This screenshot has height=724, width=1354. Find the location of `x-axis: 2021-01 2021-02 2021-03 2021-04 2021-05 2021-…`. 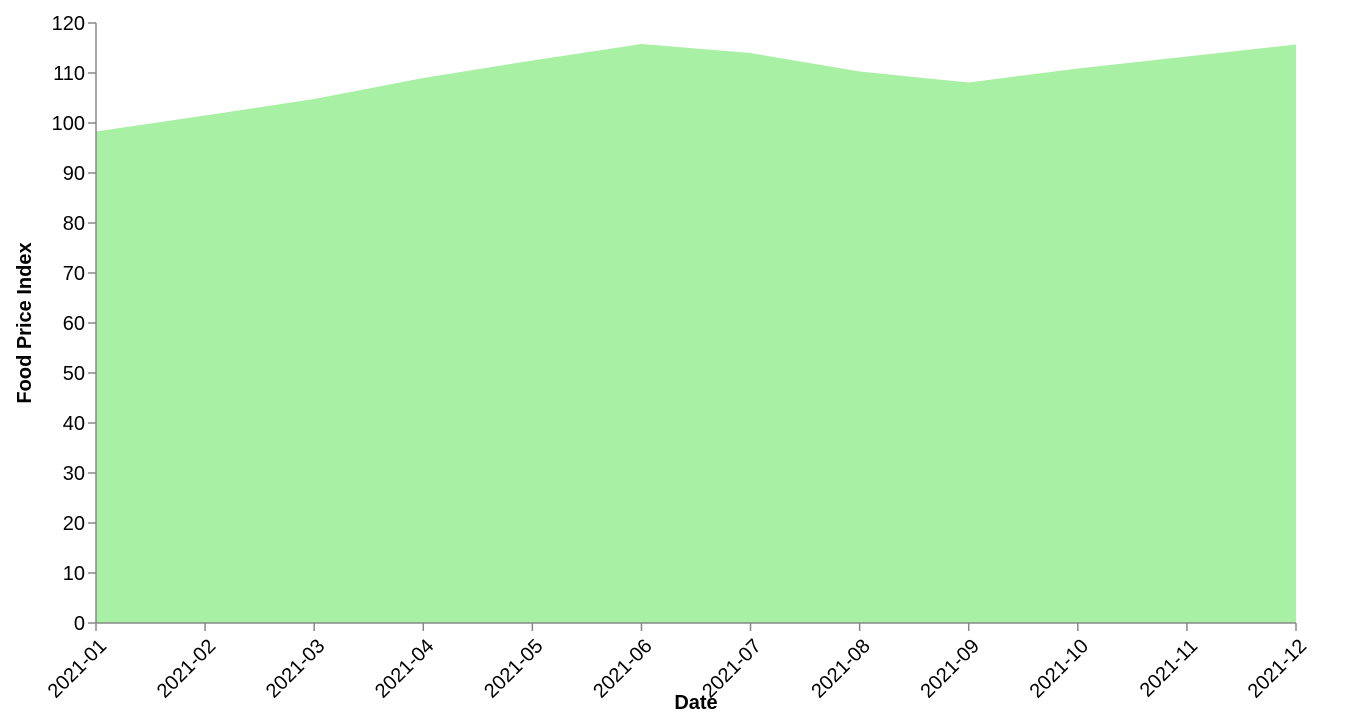

x-axis: 2021-01 2021-02 2021-03 2021-04 2021-05 2021-… is located at coordinates (677, 662).